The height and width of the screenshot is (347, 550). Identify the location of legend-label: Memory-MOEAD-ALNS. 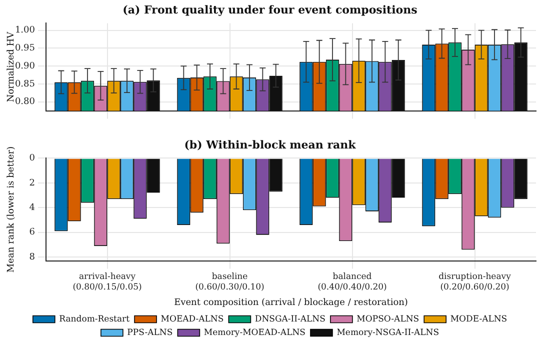
(255, 333).